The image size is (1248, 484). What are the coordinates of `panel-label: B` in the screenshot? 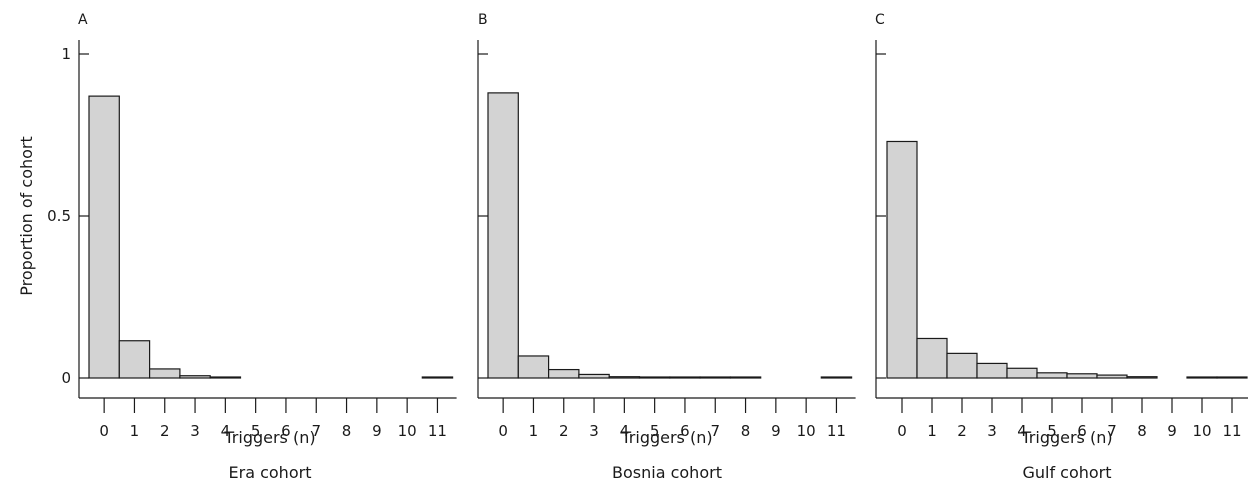 It's located at (483, 20).